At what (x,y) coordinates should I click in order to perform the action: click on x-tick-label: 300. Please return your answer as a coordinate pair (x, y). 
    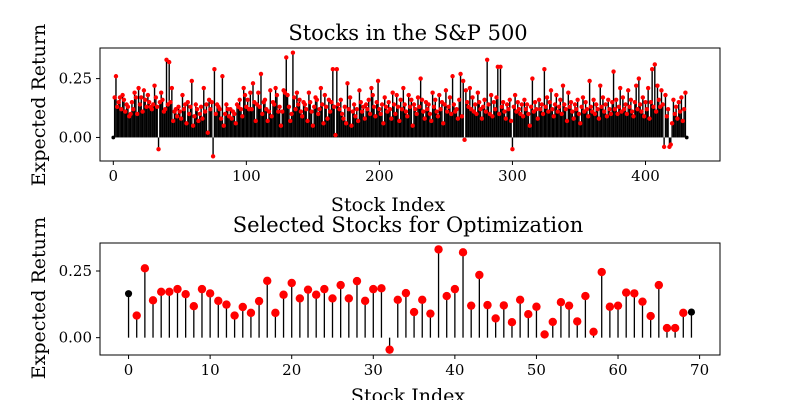
    Looking at the image, I should click on (512, 176).